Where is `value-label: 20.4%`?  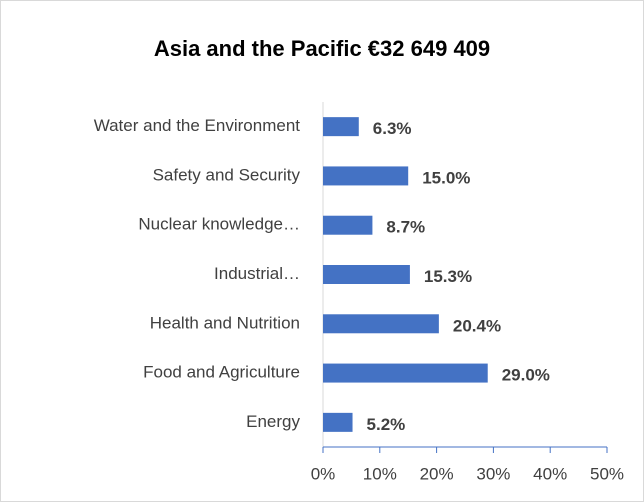 value-label: 20.4% is located at coordinates (477, 325).